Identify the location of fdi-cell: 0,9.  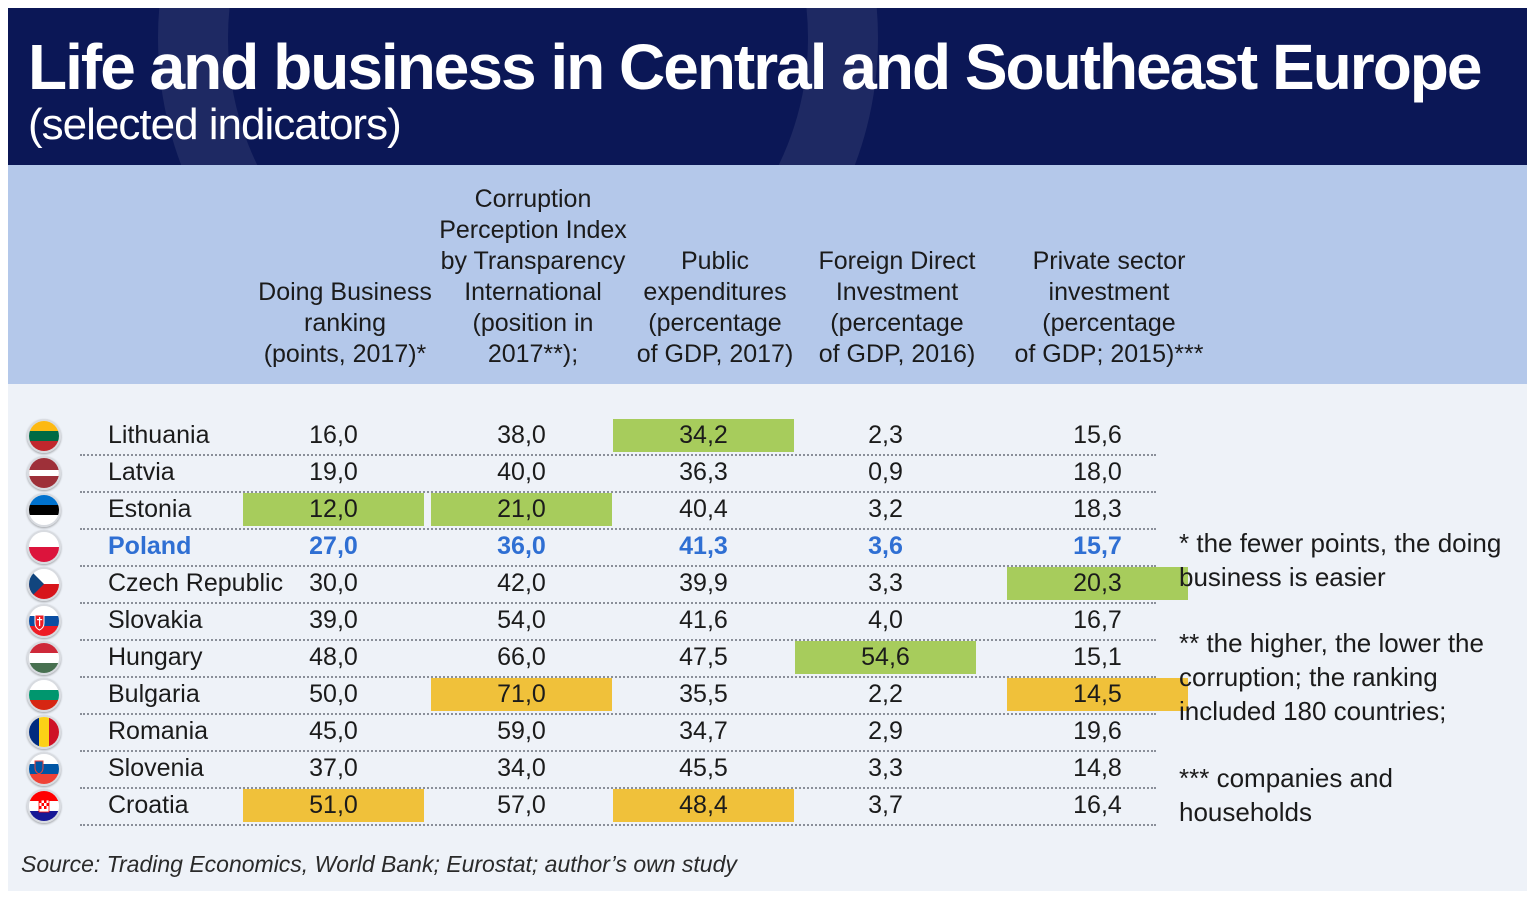
(885, 472).